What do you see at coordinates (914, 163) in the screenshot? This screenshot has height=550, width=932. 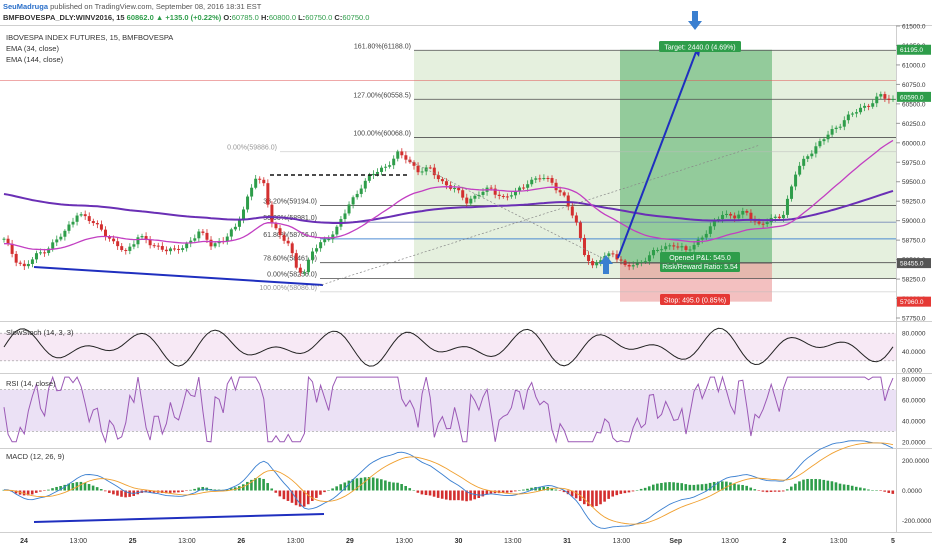 I see `price-tick-label: 59750.0` at bounding box center [914, 163].